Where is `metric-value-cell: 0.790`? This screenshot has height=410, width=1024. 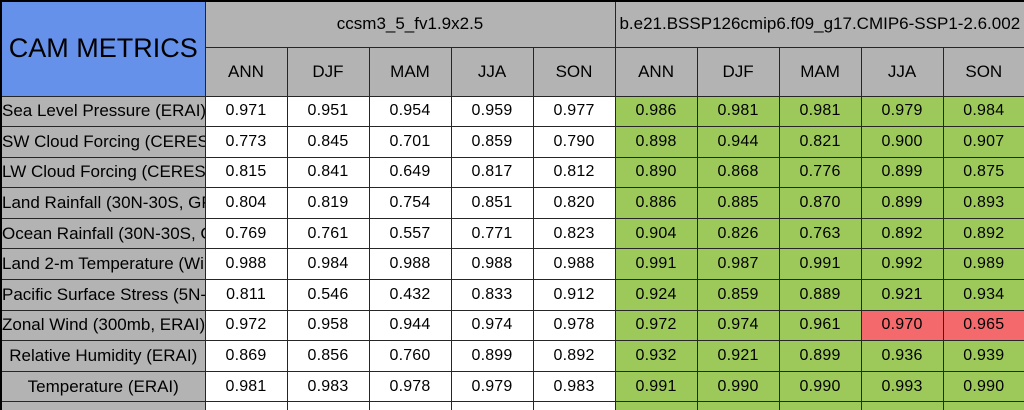
metric-value-cell: 0.790 is located at coordinates (574, 142).